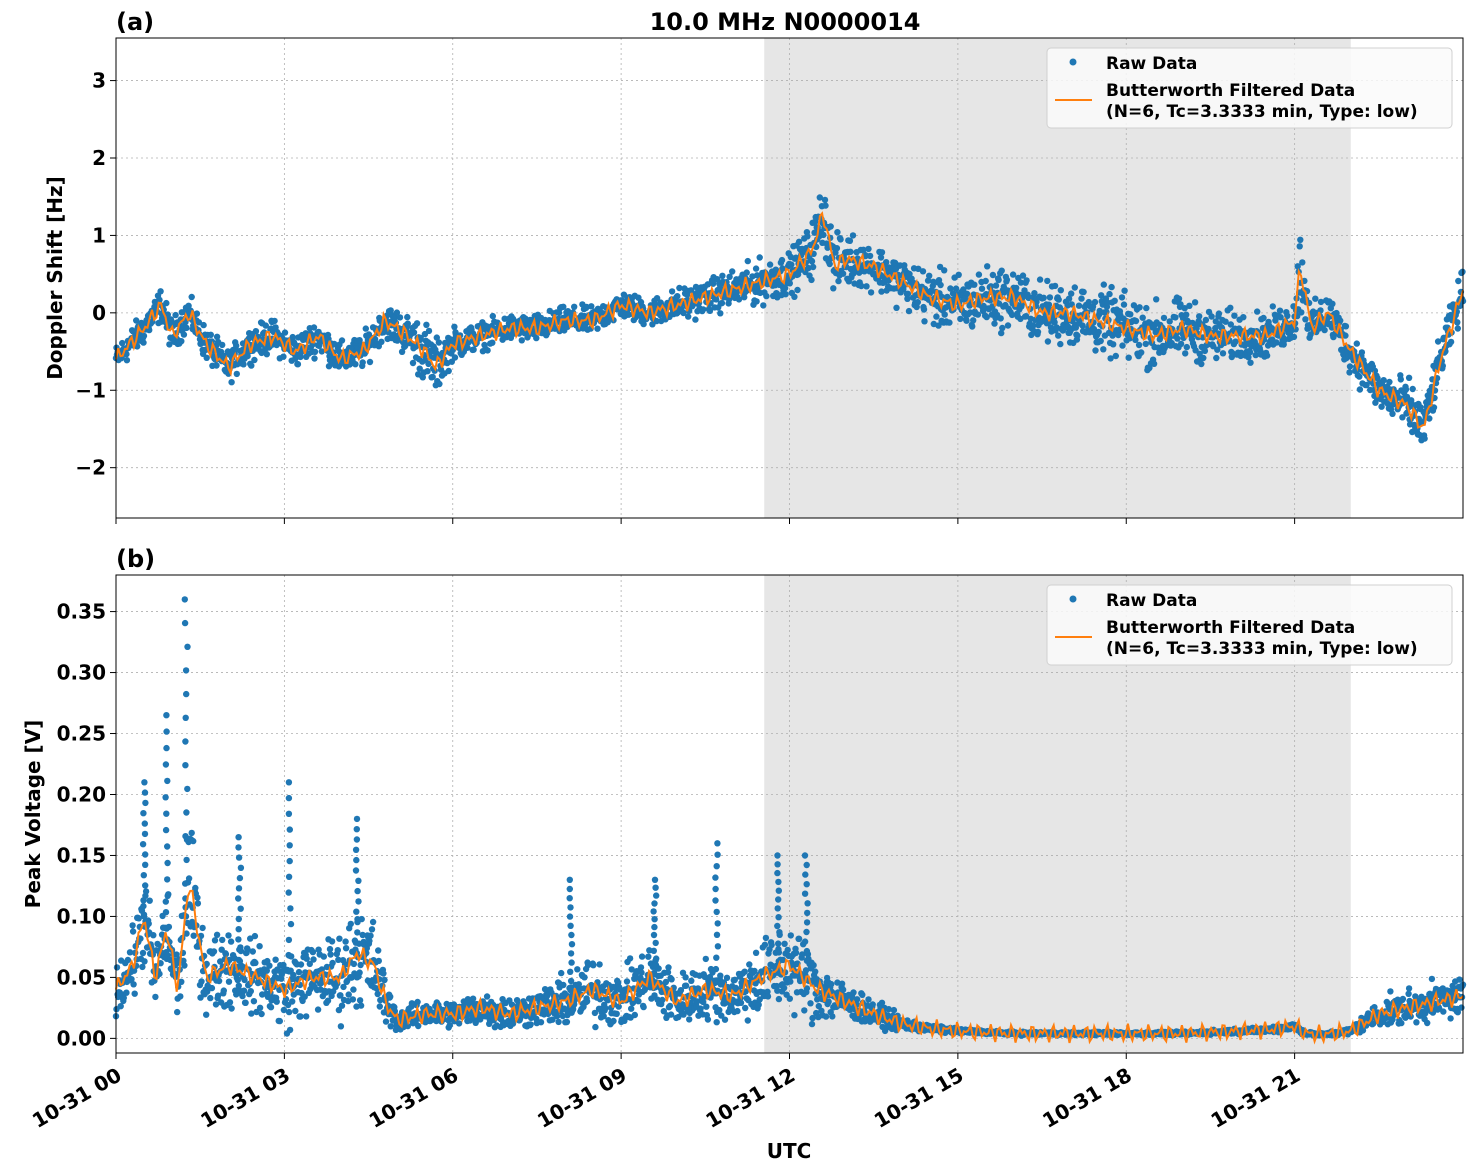 This screenshot has height=1172, width=1471. Describe the element at coordinates (99, 313) in the screenshot. I see `y-tick-label-a: 0` at that location.